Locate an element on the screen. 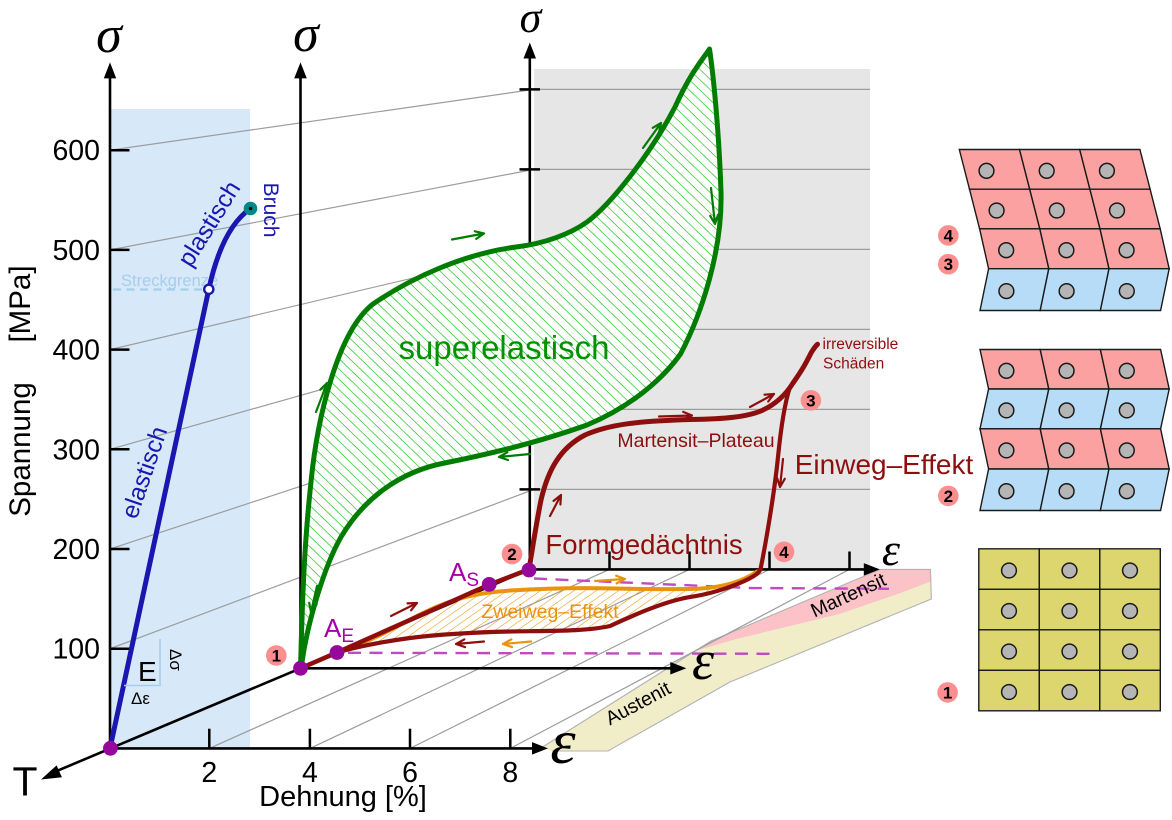 The image size is (1172, 820). svg-text: Einweg–Effekt is located at coordinates (884, 464).